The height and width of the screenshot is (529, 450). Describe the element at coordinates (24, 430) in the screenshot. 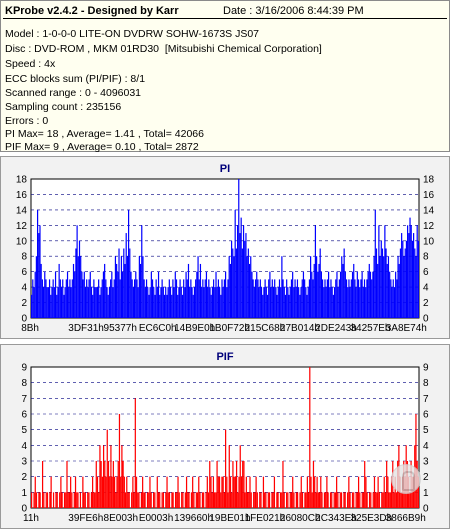

I see `pif-y-tick-label: 5` at that location.